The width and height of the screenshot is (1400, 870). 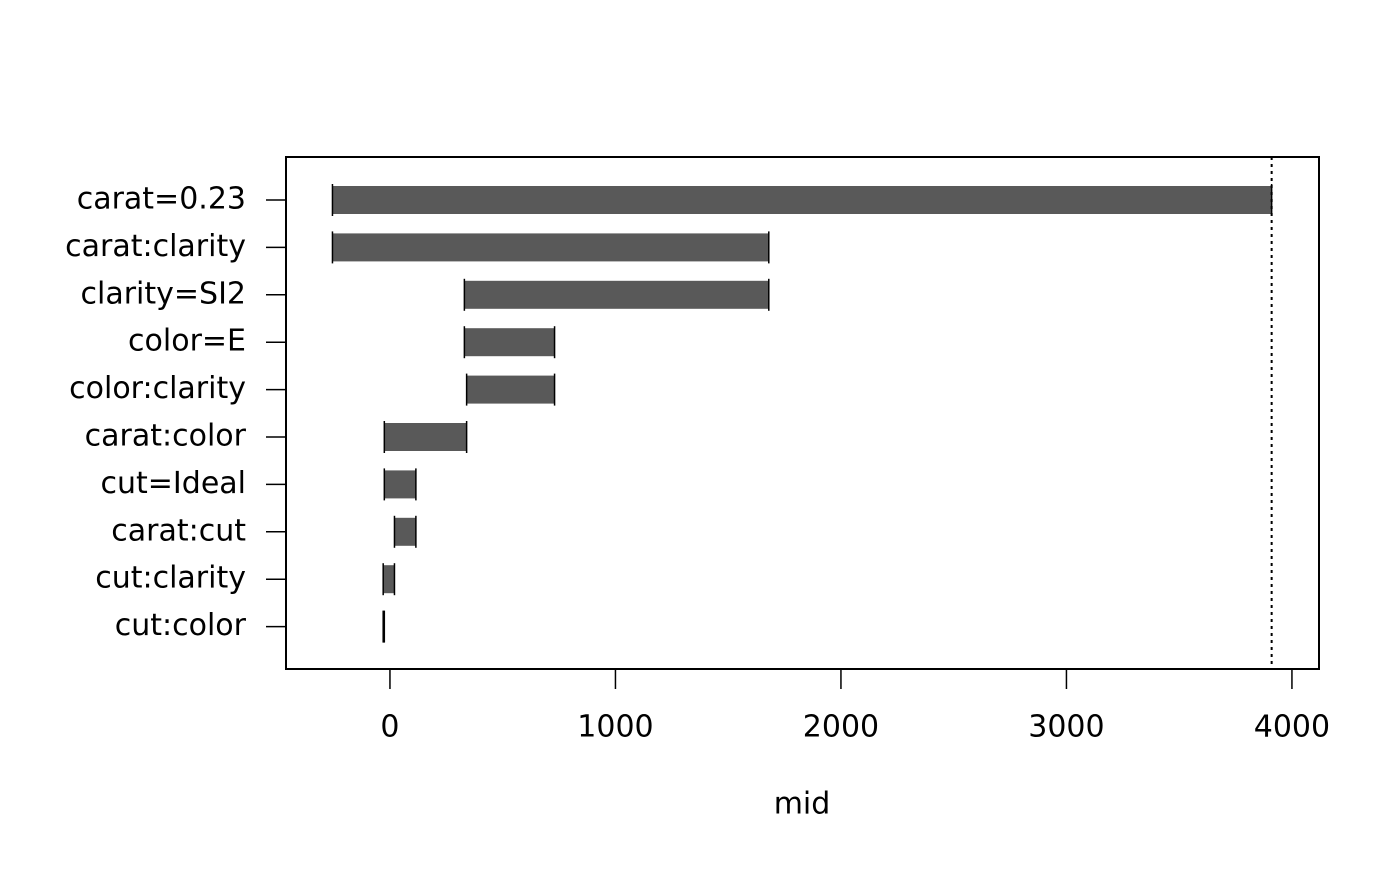 I want to click on y-tick-label: cut:color, so click(x=181, y=625).